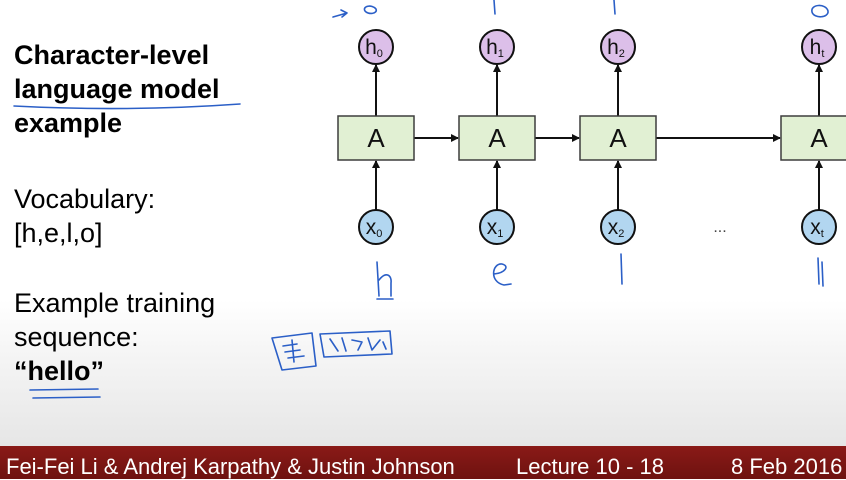 This screenshot has height=480, width=846. I want to click on title-line-2: language model, so click(117, 89).